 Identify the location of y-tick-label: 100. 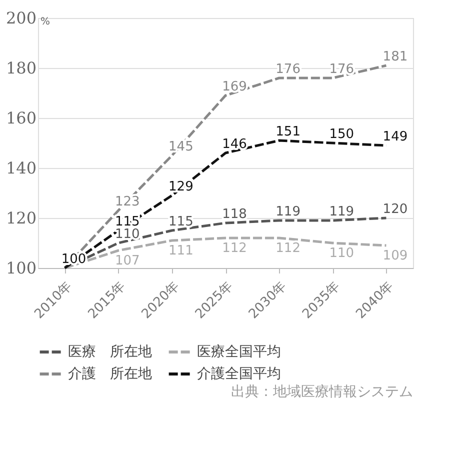
(21, 268).